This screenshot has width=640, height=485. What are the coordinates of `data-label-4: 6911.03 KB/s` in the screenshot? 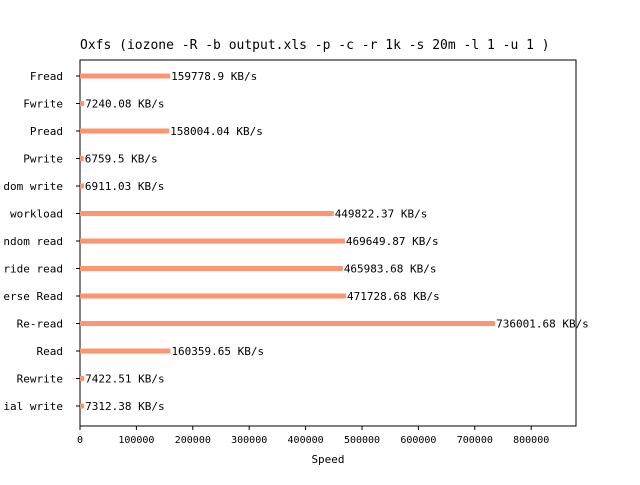 It's located at (124, 186).